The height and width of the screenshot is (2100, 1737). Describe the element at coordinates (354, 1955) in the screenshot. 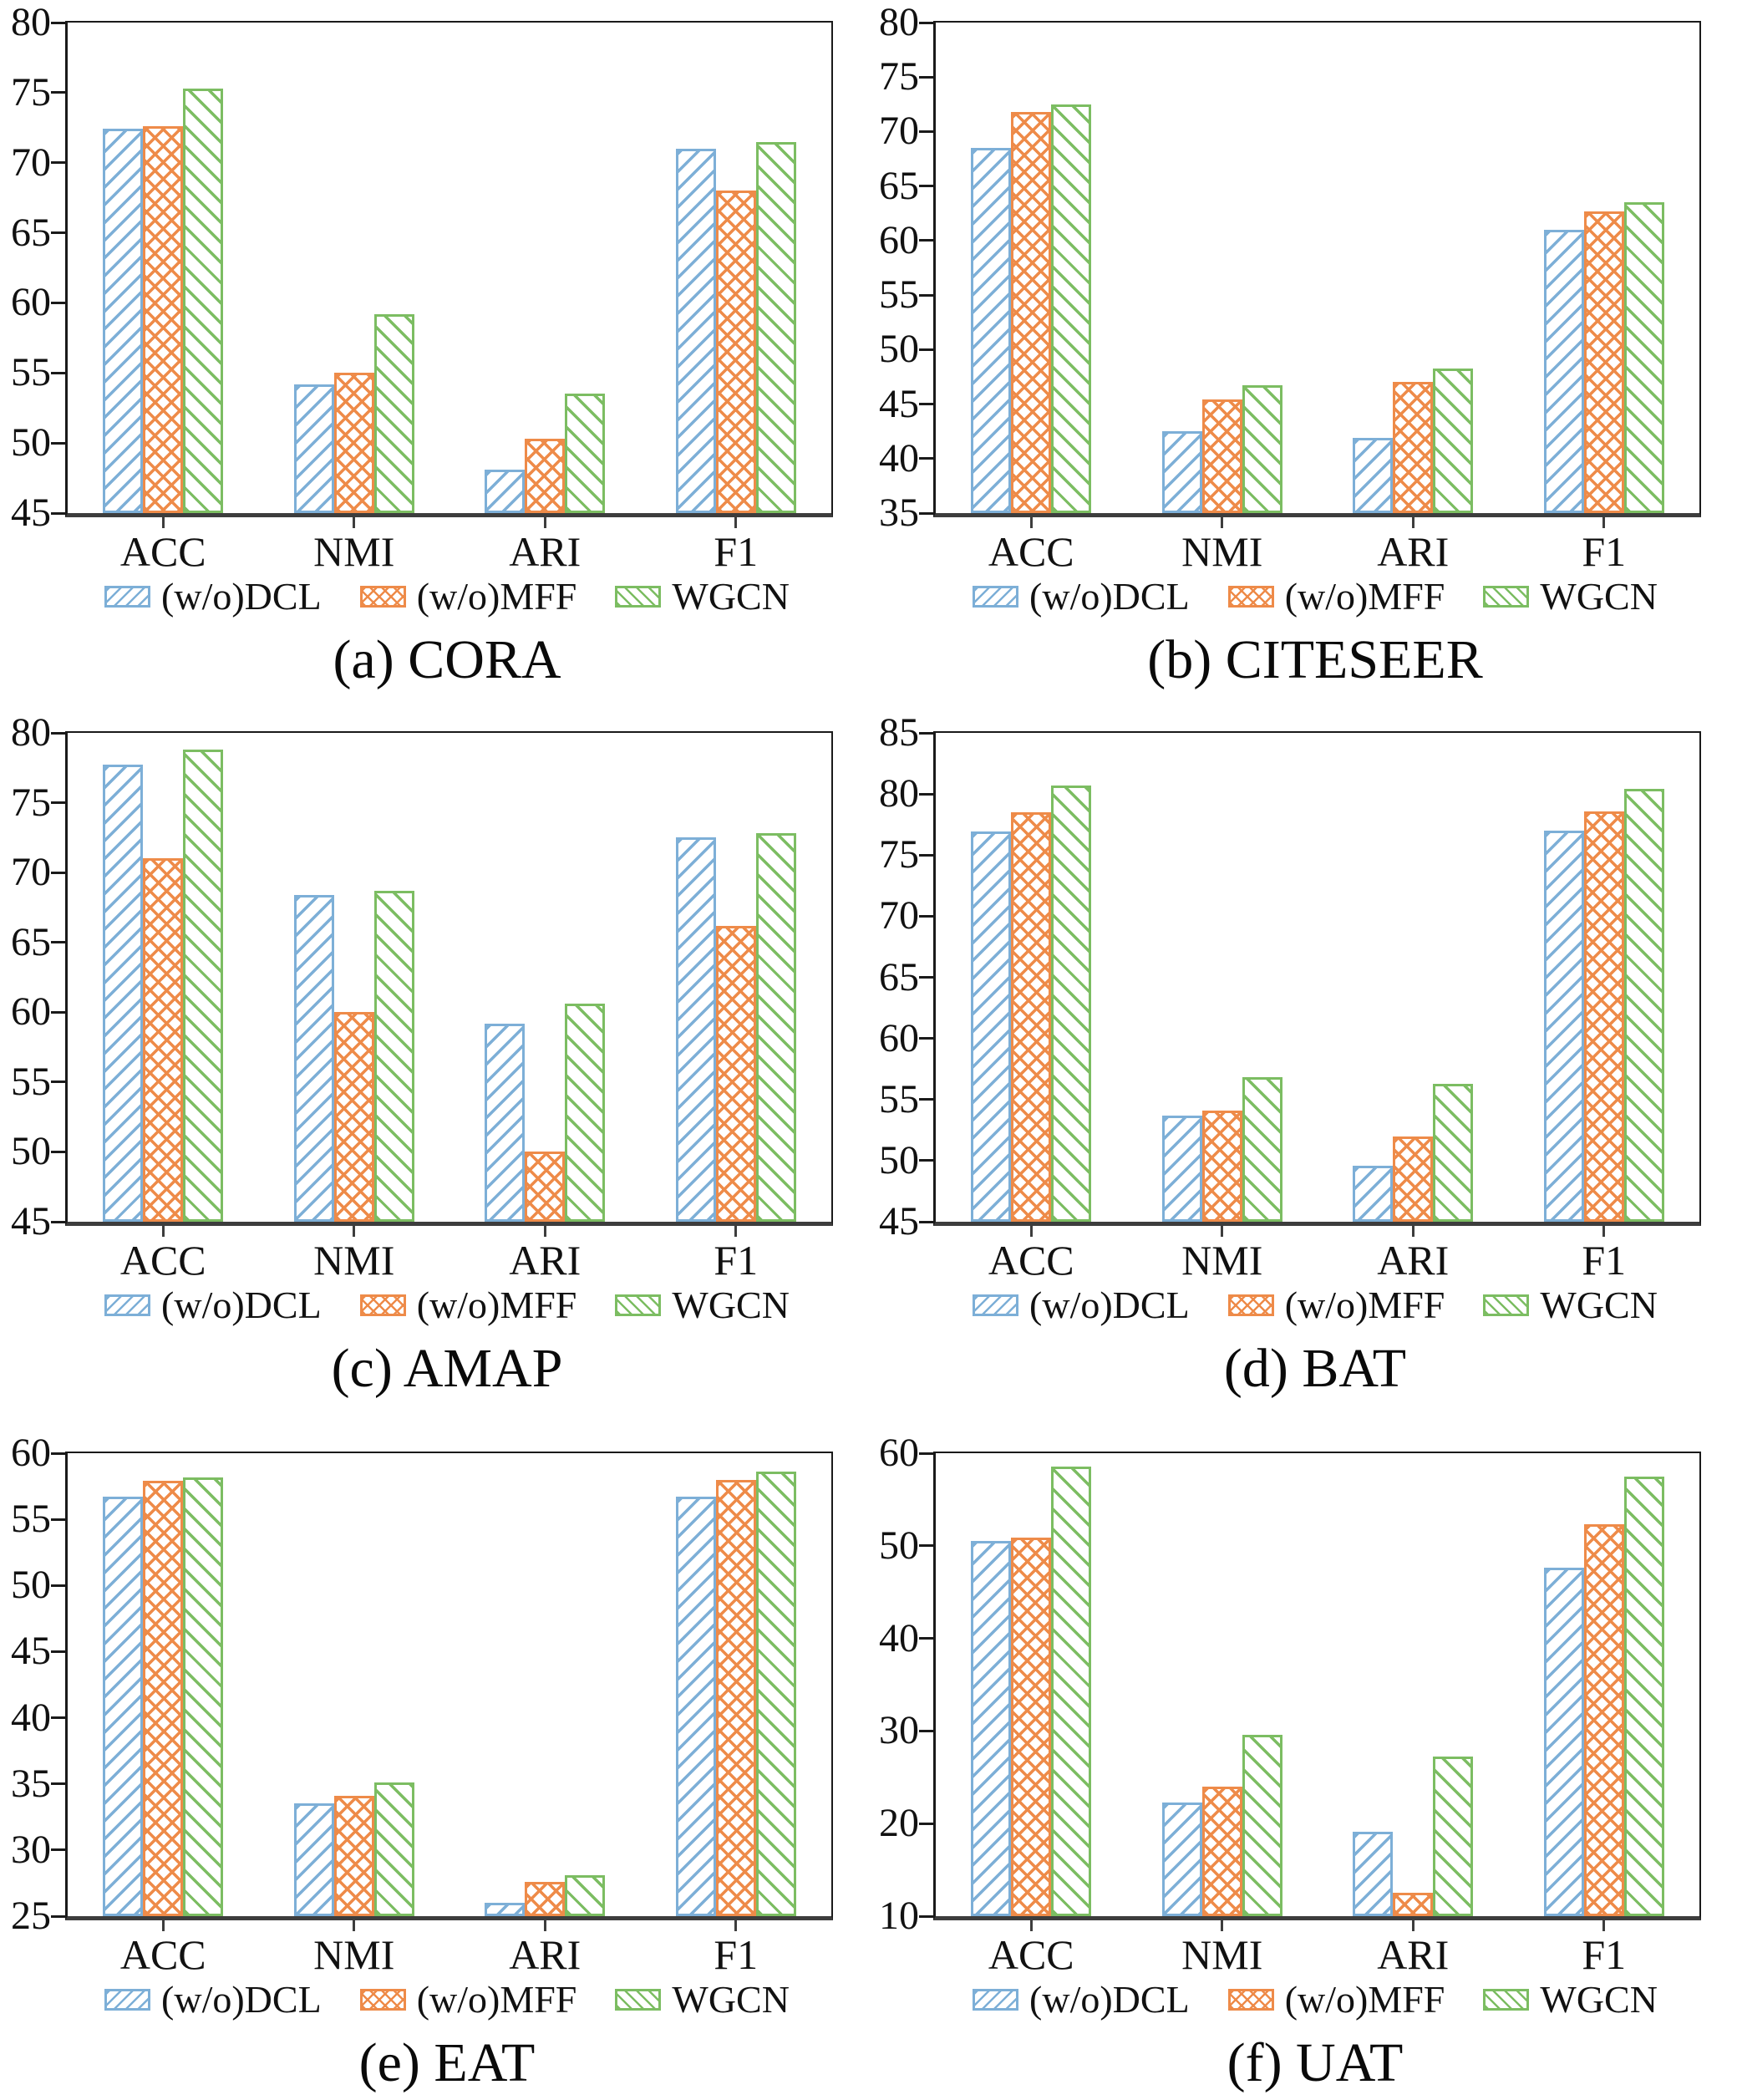

I see `x-category-label: NMI` at that location.